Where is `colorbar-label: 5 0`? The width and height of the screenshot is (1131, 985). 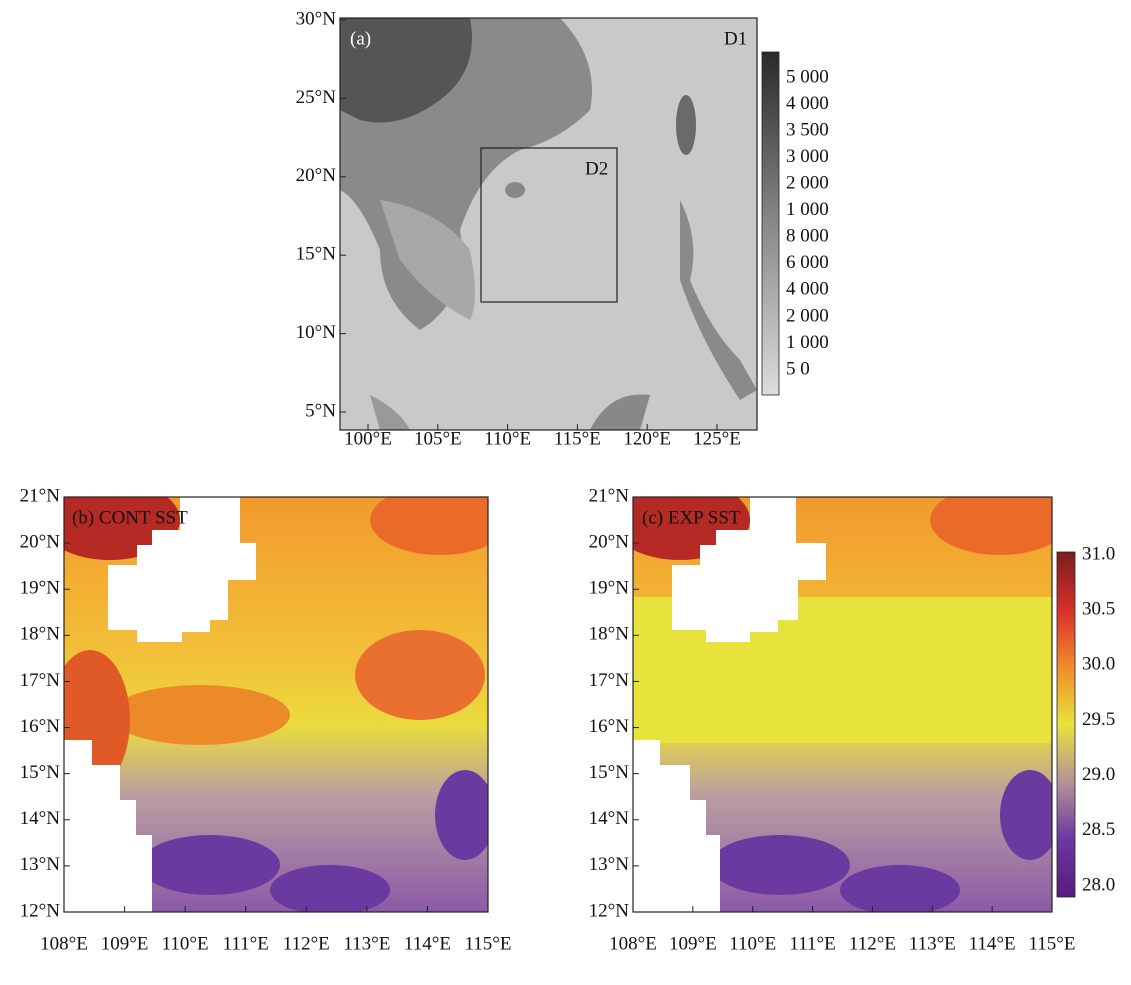
colorbar-label: 5 0 is located at coordinates (798, 368).